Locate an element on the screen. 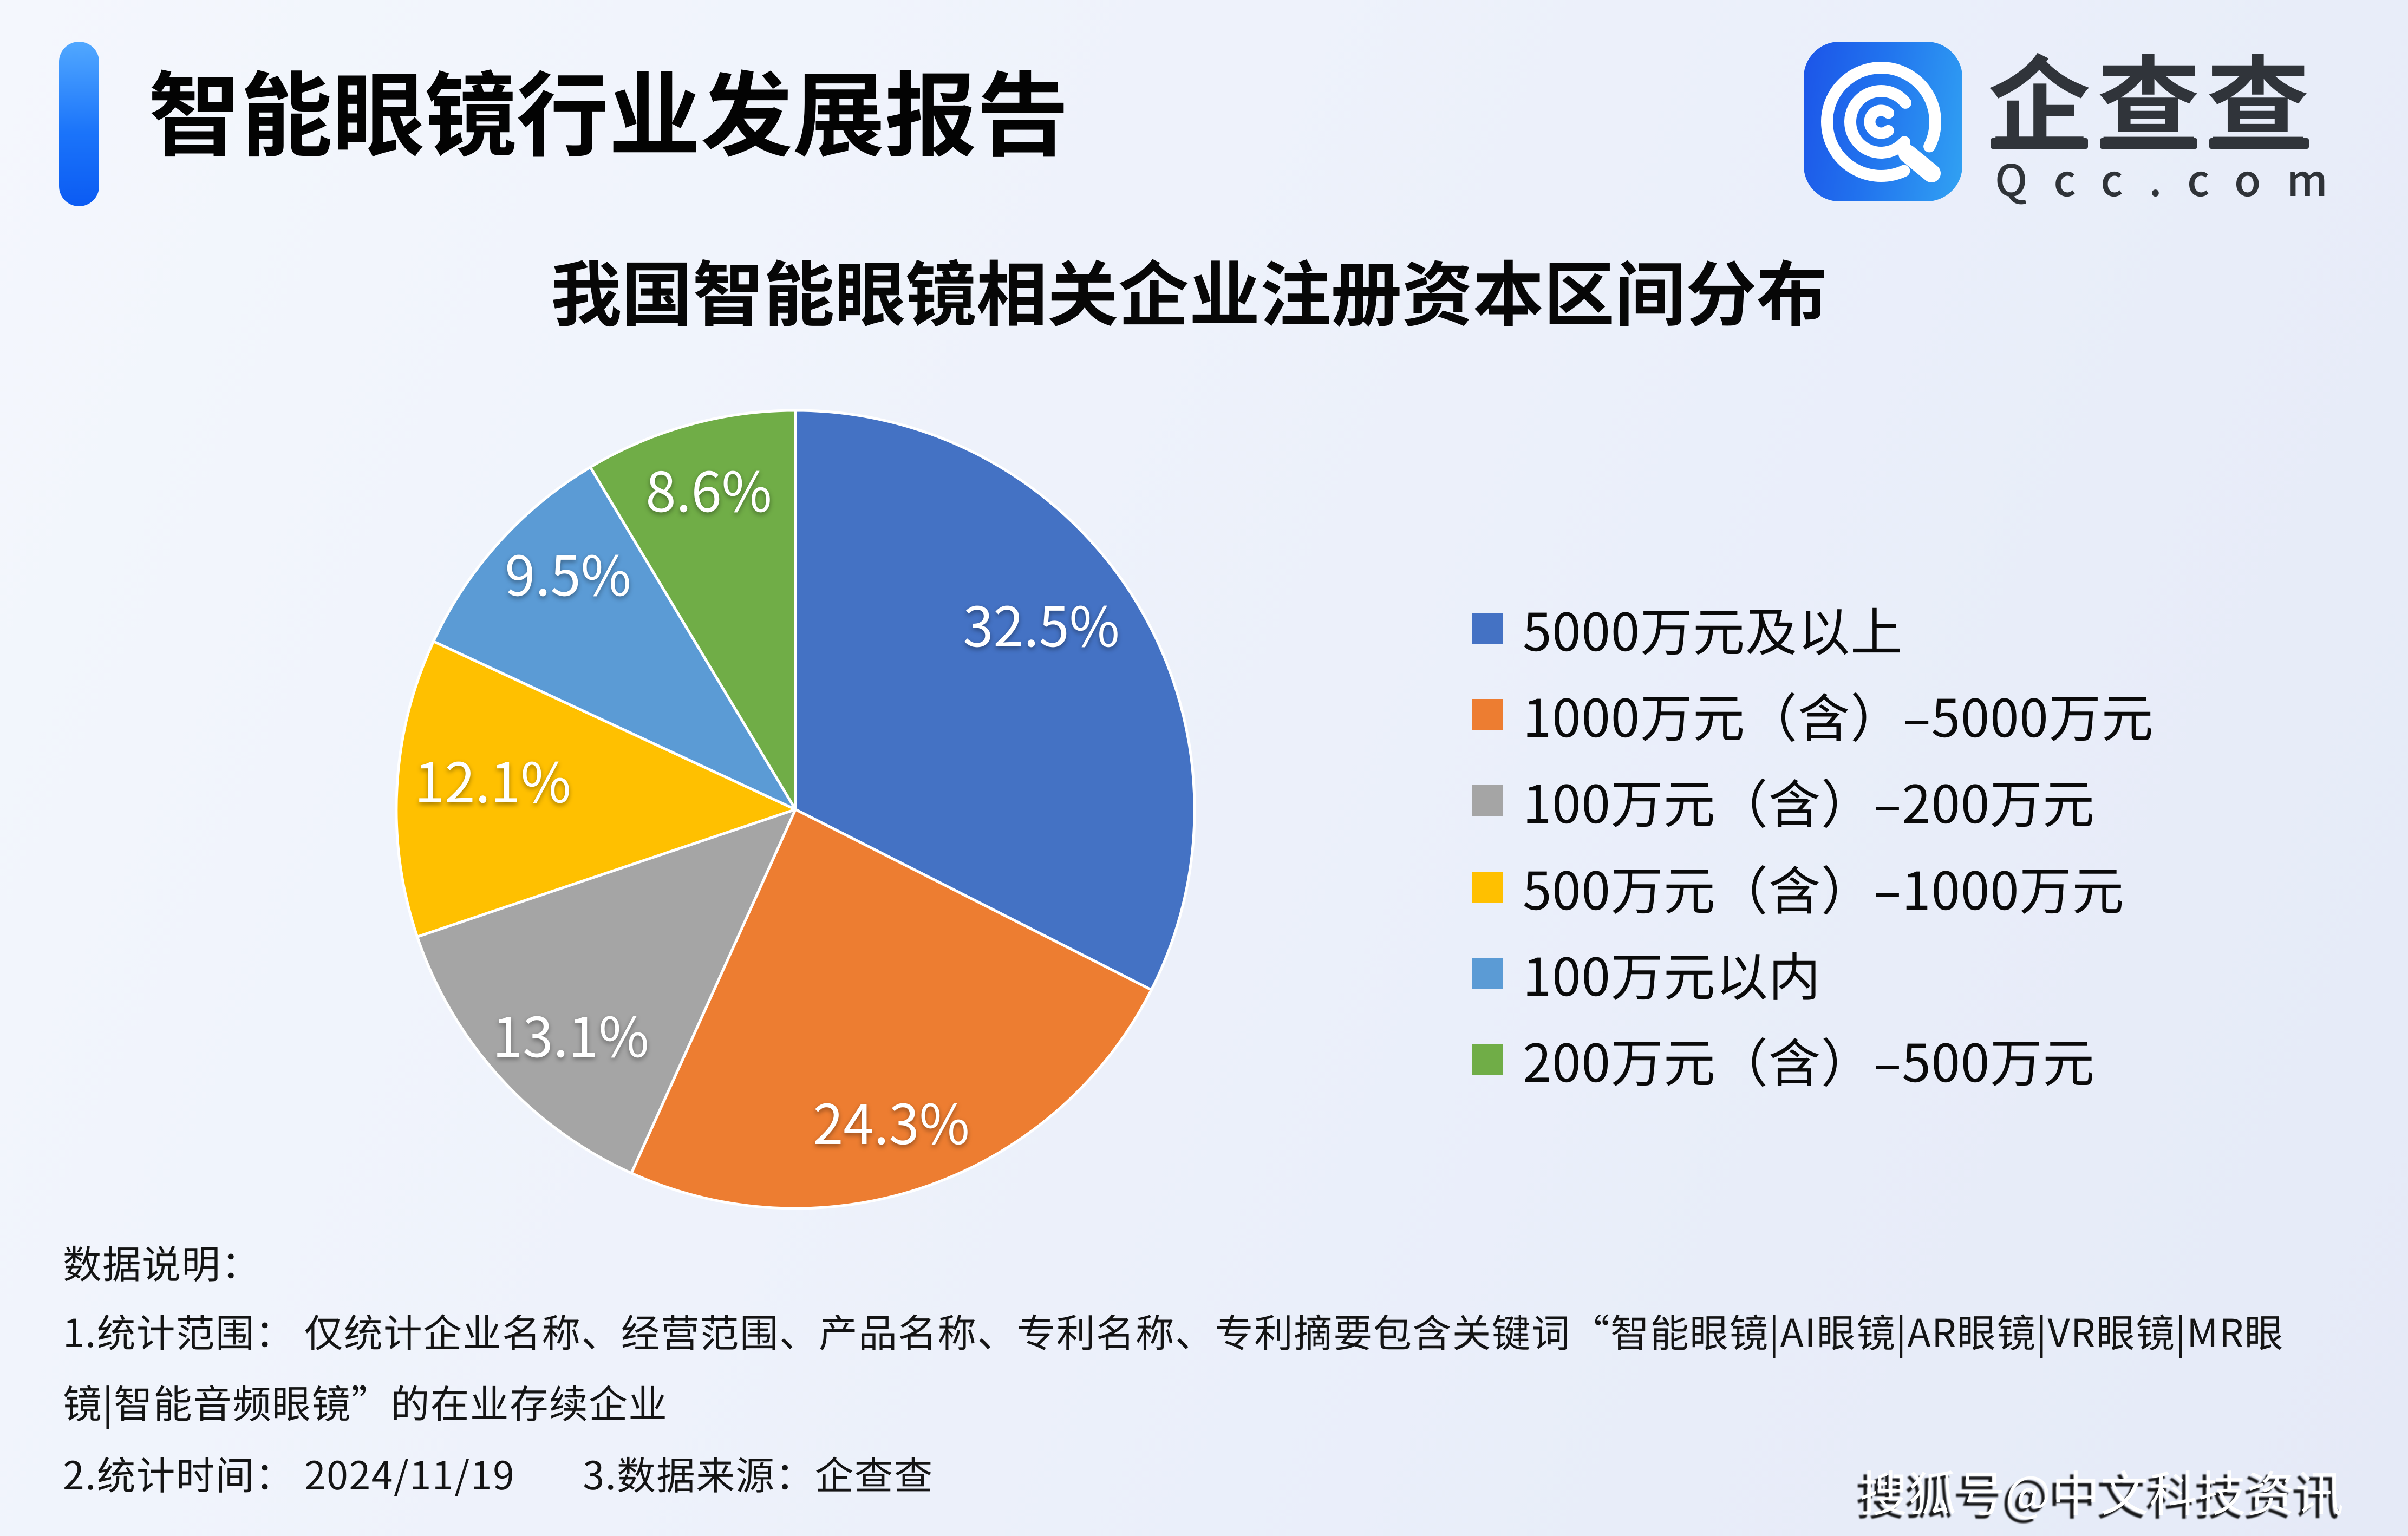 Image resolution: width=2408 pixels, height=1536 pixels. svg-text: 32.5% is located at coordinates (1041, 623).